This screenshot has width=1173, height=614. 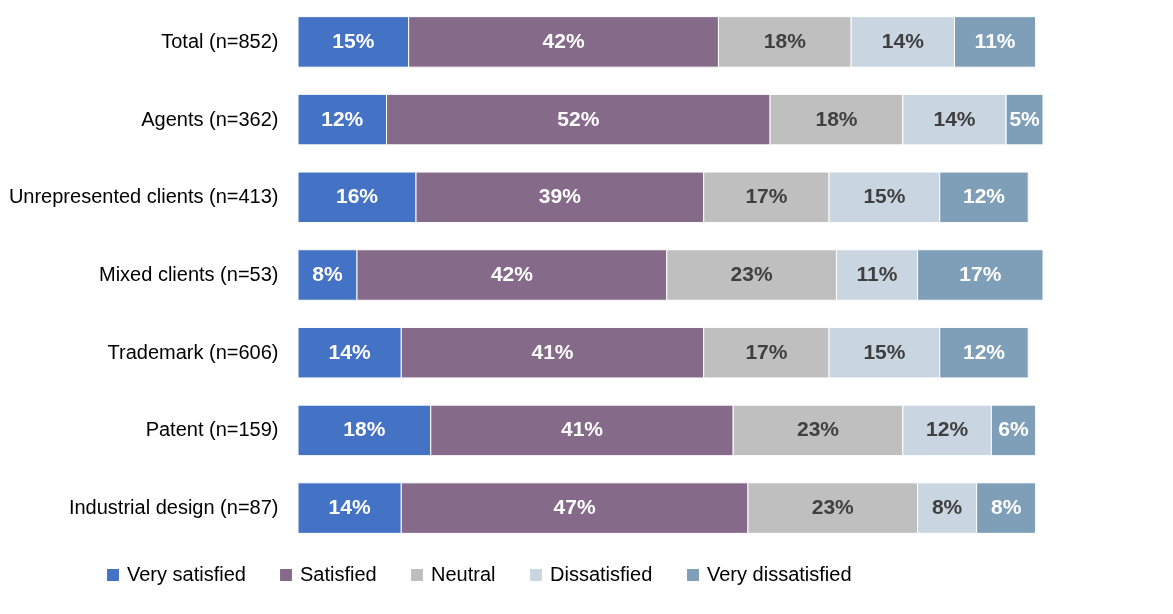 What do you see at coordinates (143, 196) in the screenshot?
I see `y-tick-label: Unrepresented clients (n=413)` at bounding box center [143, 196].